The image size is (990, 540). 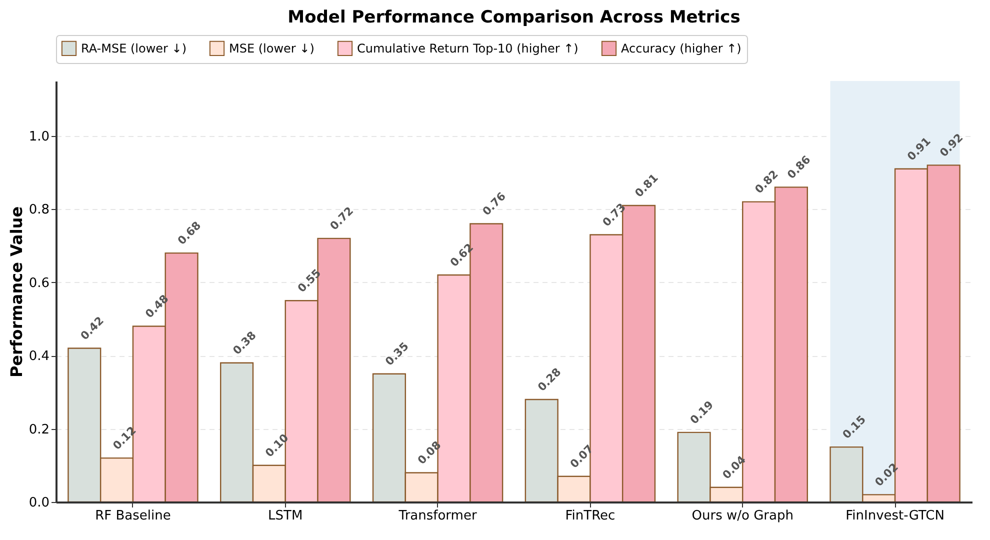 I want to click on y-axis-title: Performance Value, so click(x=16, y=292).